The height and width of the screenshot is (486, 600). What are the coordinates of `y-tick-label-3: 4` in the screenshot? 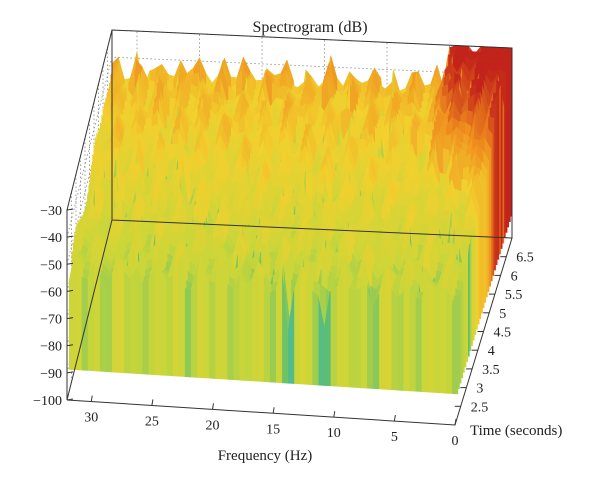 It's located at (491, 351).